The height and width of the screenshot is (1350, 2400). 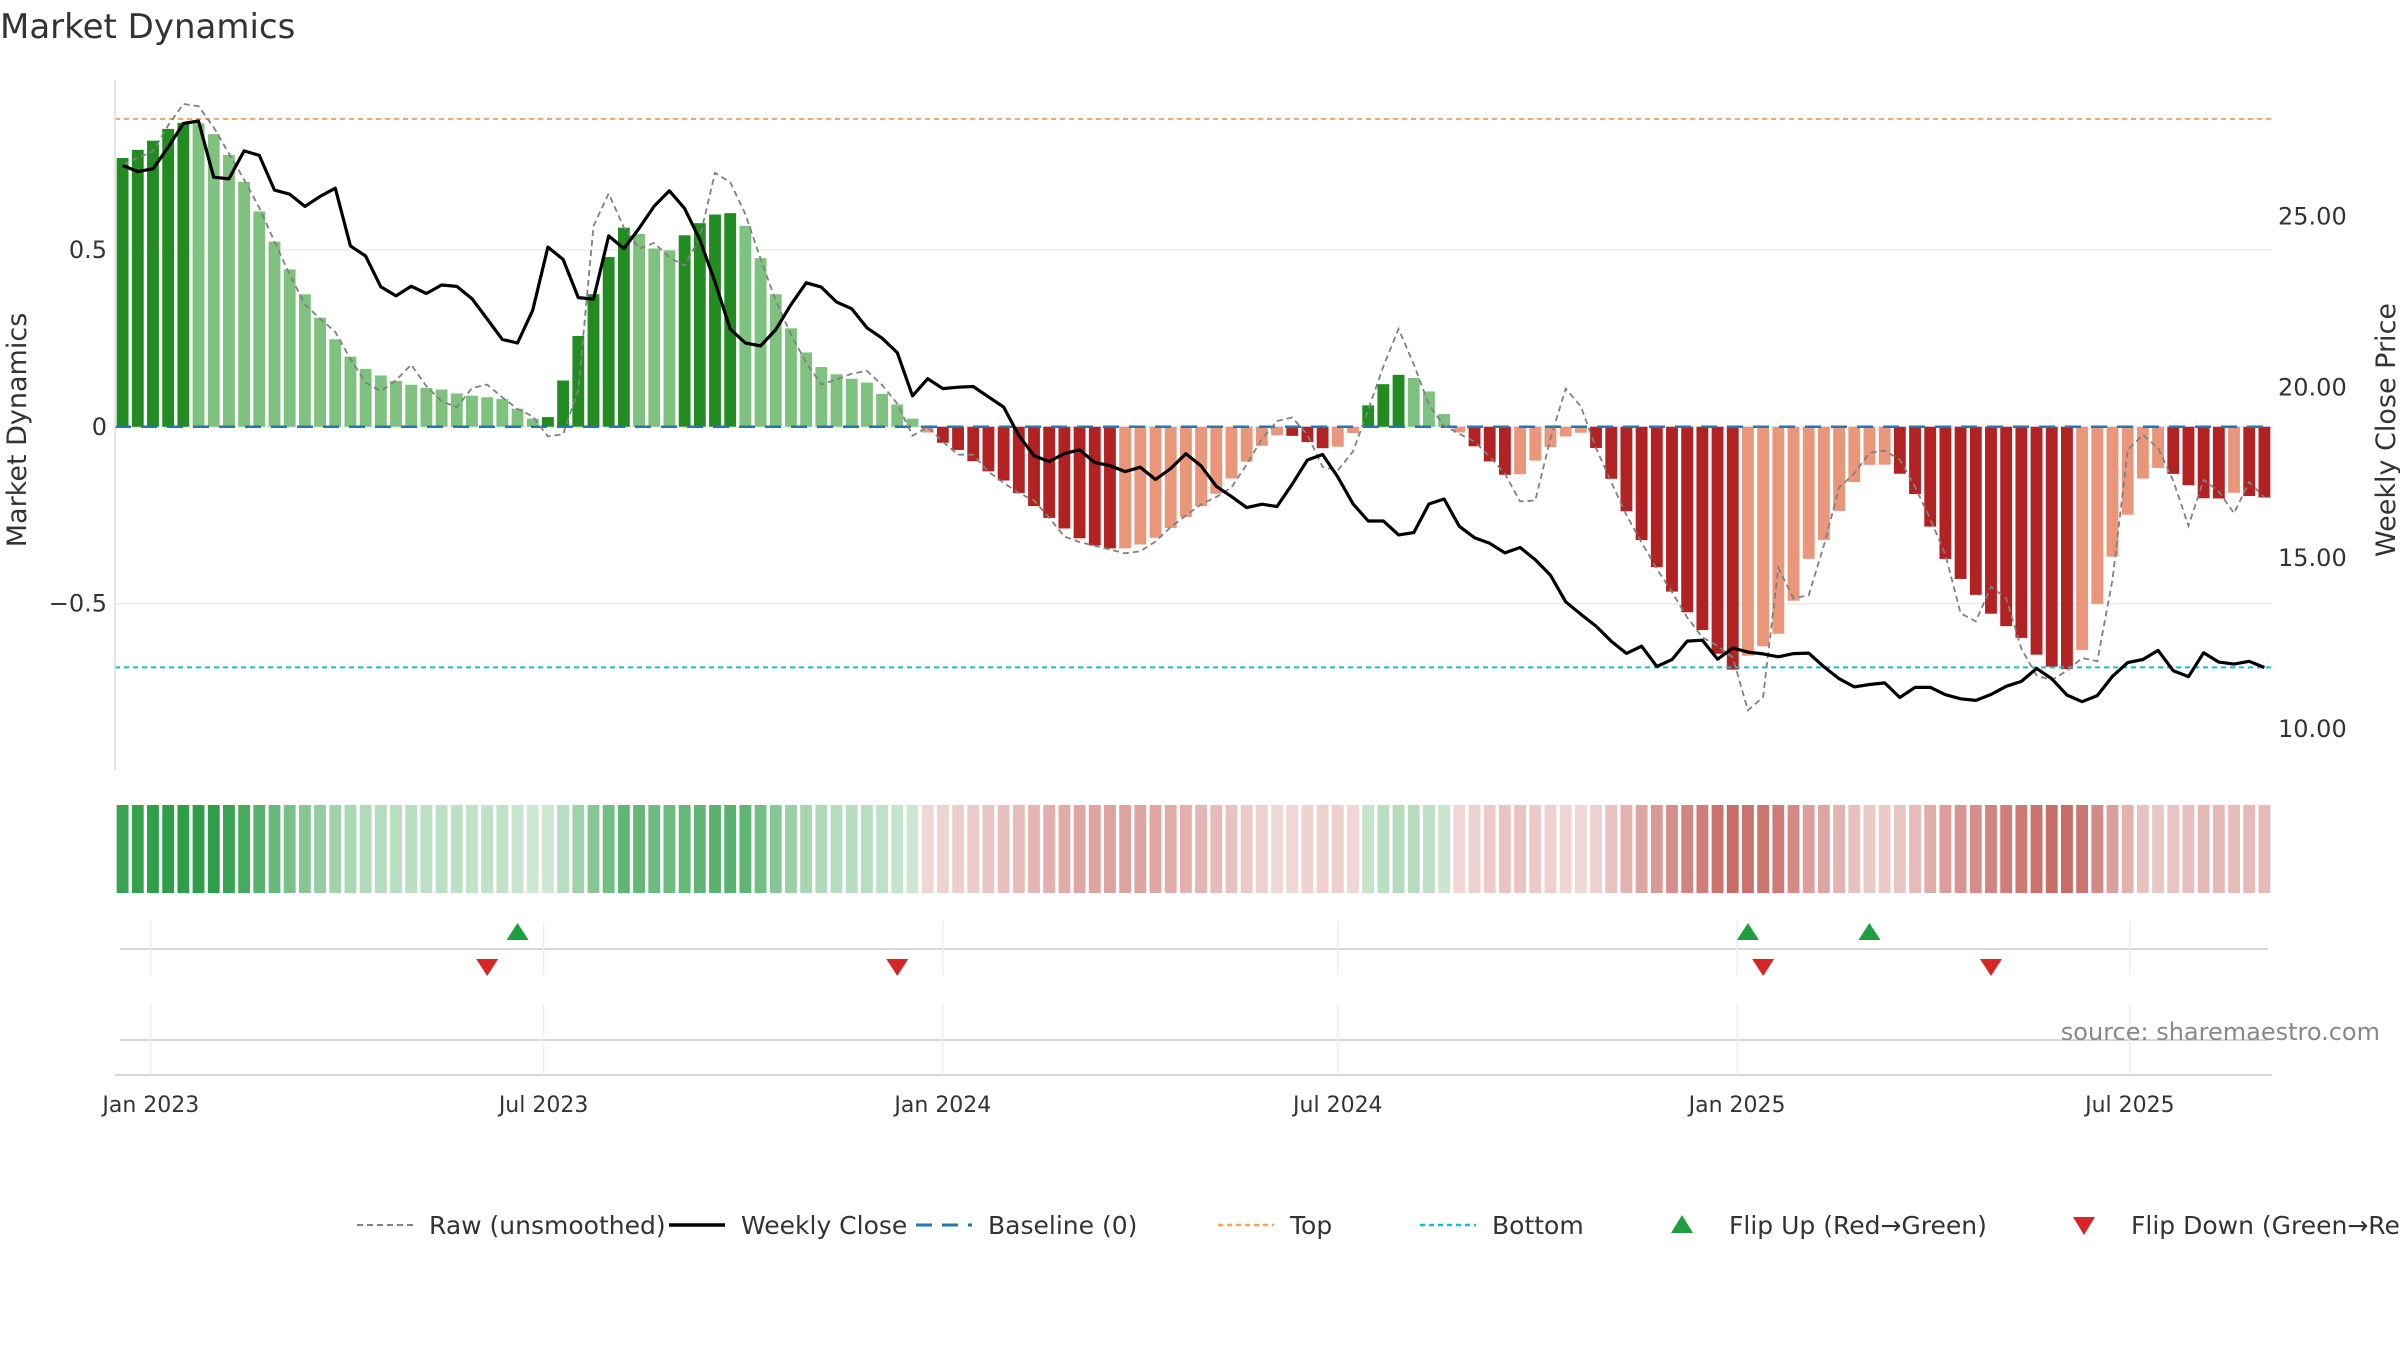 What do you see at coordinates (147, 27) in the screenshot?
I see `chart-title: Market Dynamics` at bounding box center [147, 27].